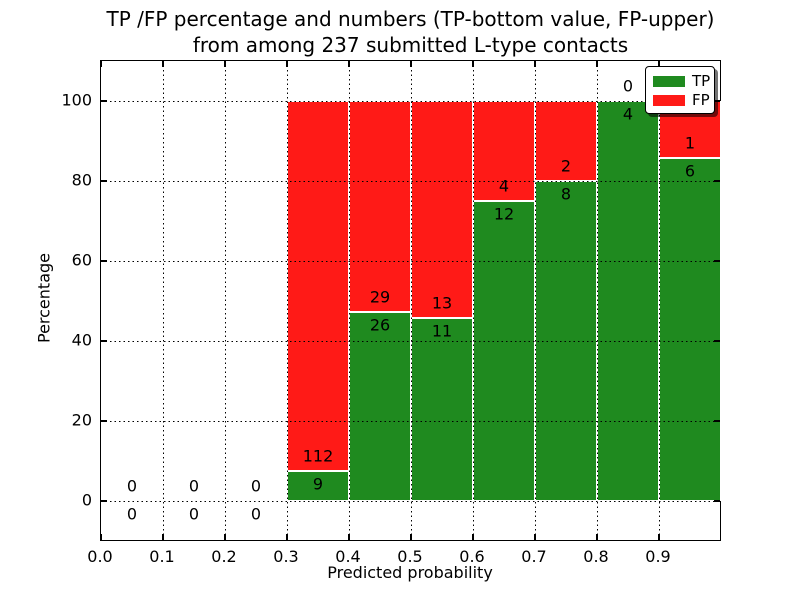 The image size is (800, 600). What do you see at coordinates (100, 556) in the screenshot?
I see `x-tick-label: 0.0` at bounding box center [100, 556].